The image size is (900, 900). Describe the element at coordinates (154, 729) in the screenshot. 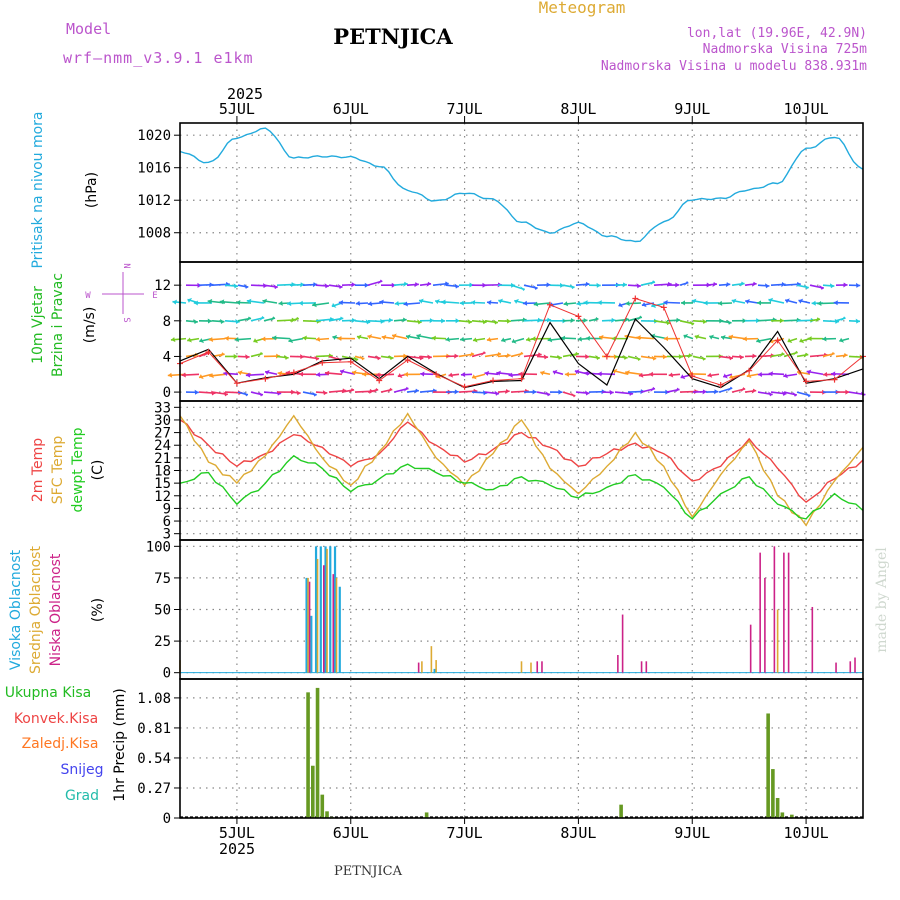

I see `y-tick-label: 0.81` at that location.